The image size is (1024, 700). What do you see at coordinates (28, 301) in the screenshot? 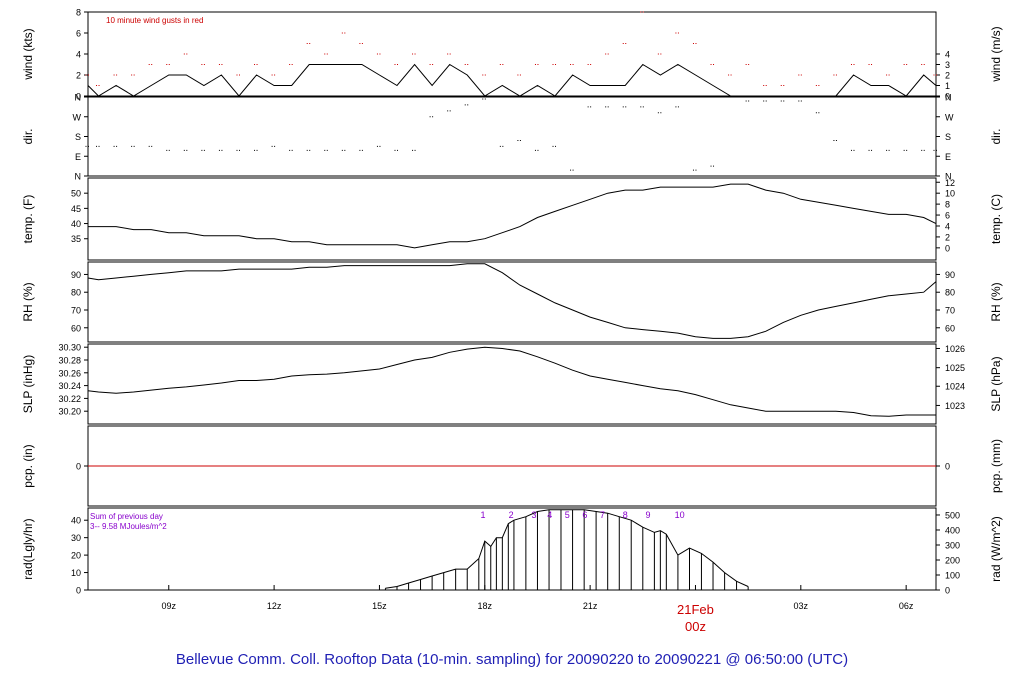
I see `y-axis-label: RH (%)` at bounding box center [28, 301].